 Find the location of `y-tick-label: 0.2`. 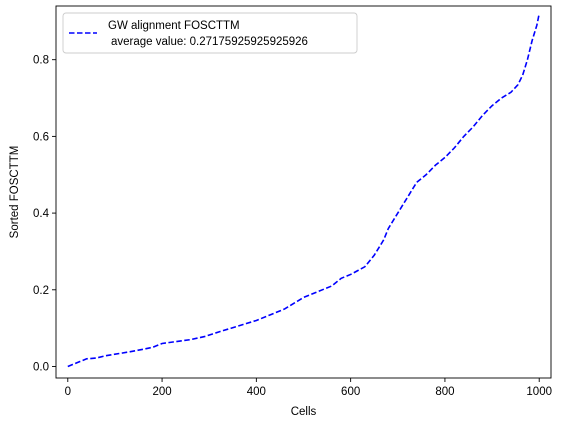

y-tick-label: 0.2 is located at coordinates (41, 291).